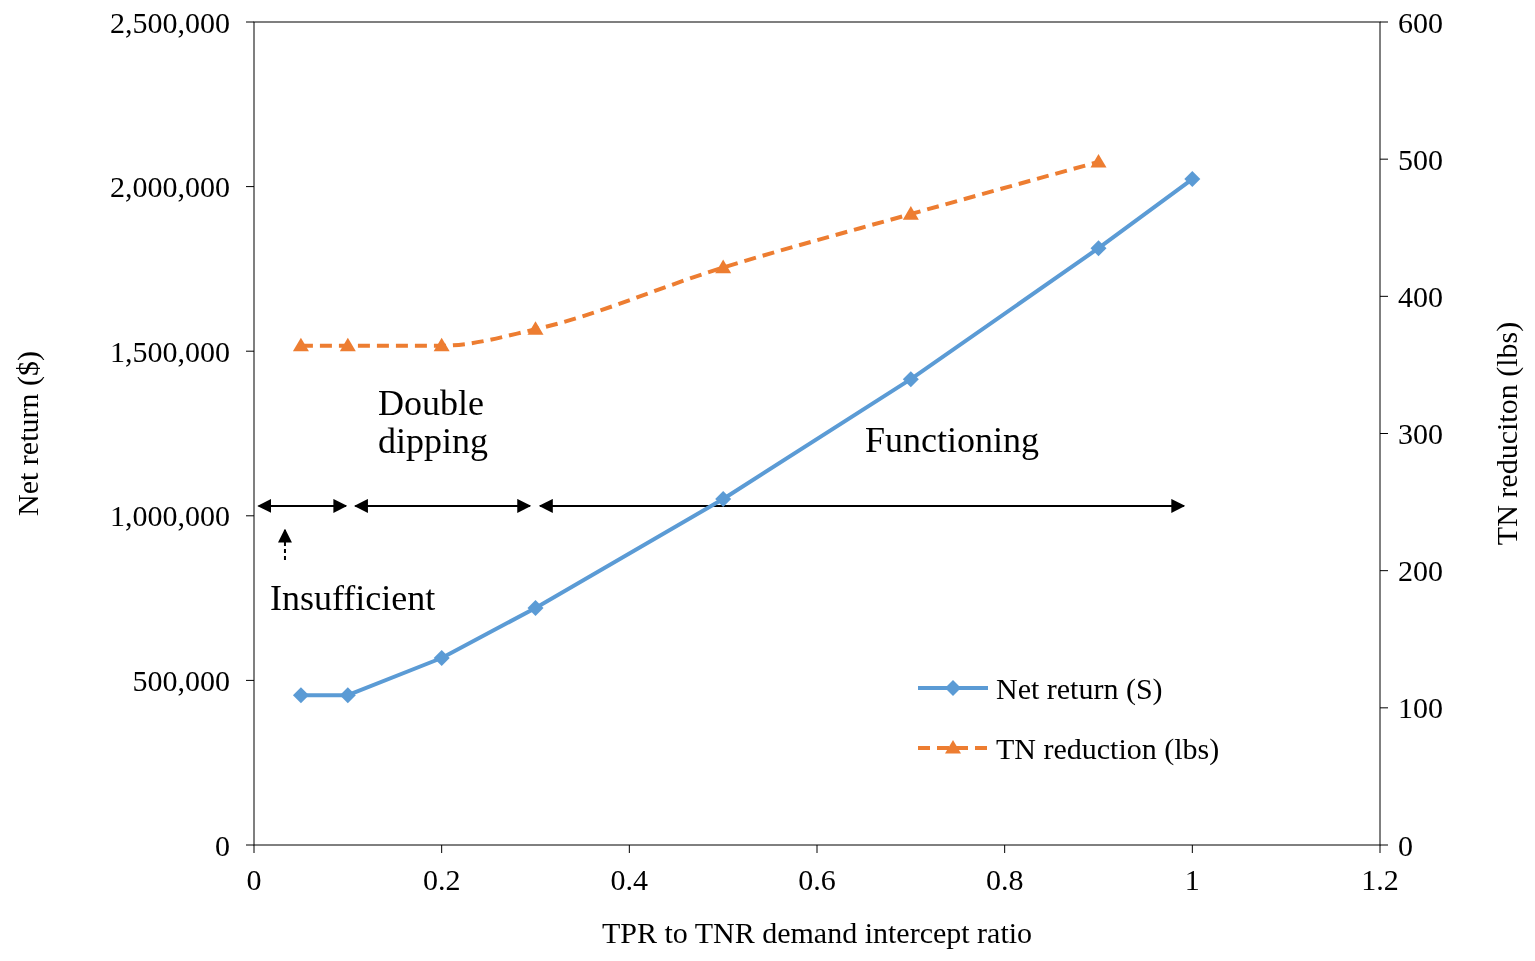  I want to click on annotation: Functioning, so click(952, 440).